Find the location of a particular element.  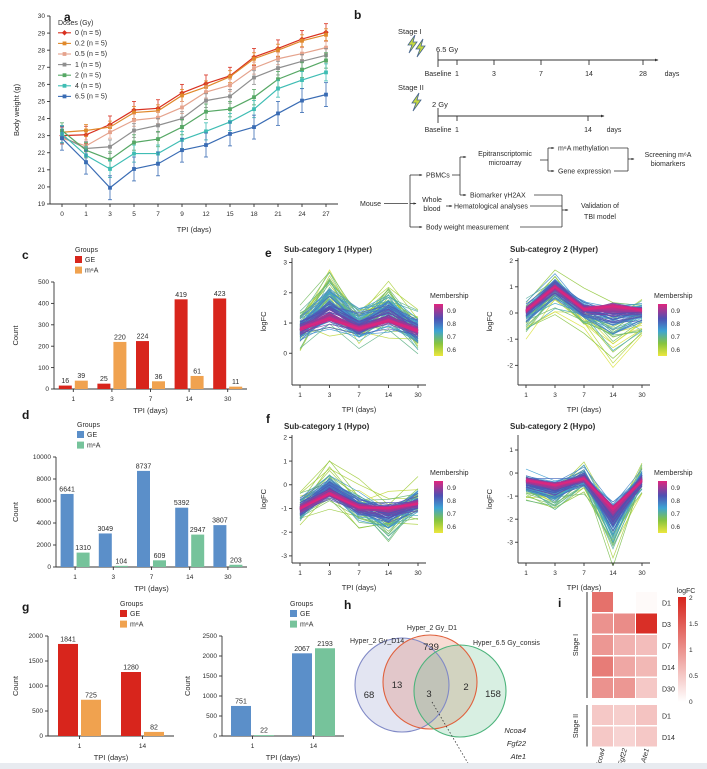

svg-text: 0.8 is located at coordinates (675, 501).